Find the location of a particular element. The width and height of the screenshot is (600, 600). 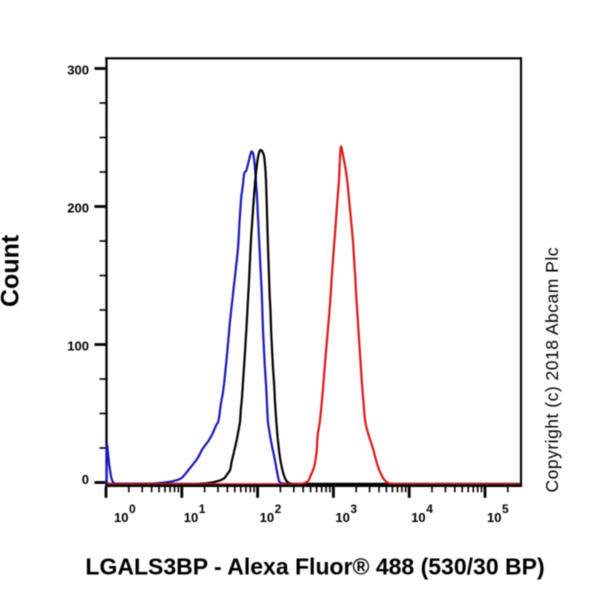

svg-text: 100 is located at coordinates (78, 346).